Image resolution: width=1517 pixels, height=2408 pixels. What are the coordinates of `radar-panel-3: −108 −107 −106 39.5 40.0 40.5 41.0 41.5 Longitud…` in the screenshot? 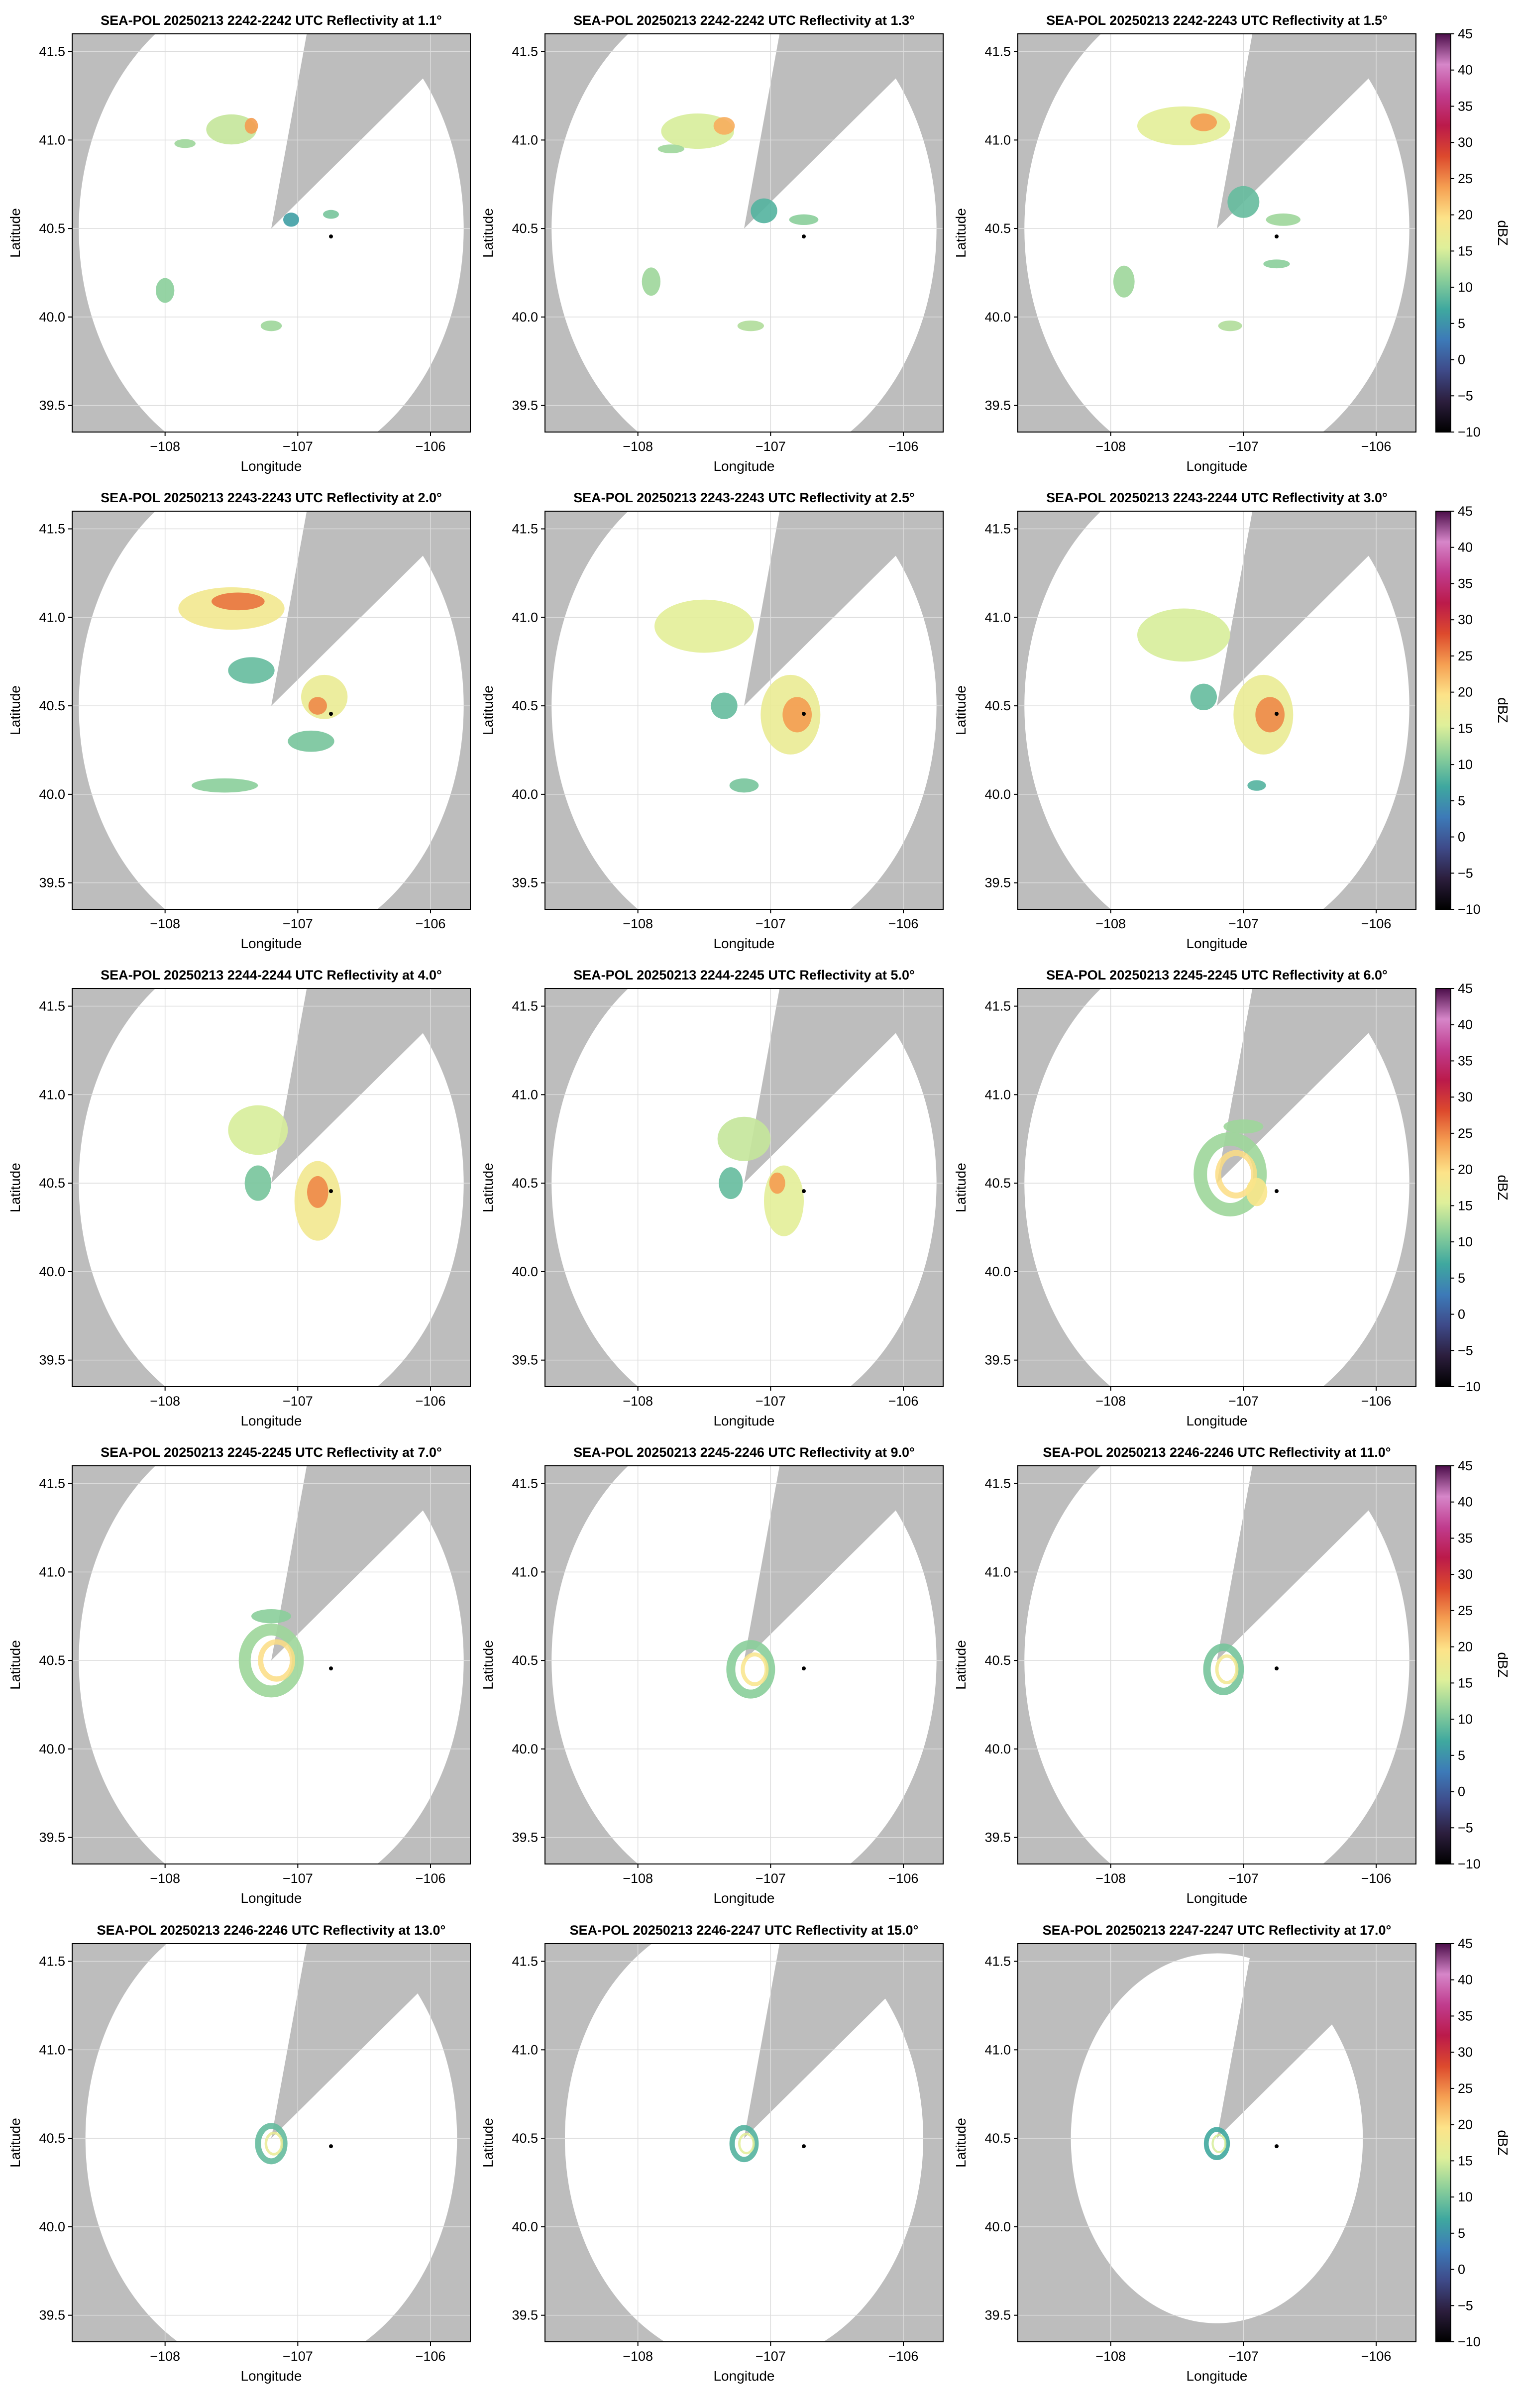 It's located at (1184, 243).